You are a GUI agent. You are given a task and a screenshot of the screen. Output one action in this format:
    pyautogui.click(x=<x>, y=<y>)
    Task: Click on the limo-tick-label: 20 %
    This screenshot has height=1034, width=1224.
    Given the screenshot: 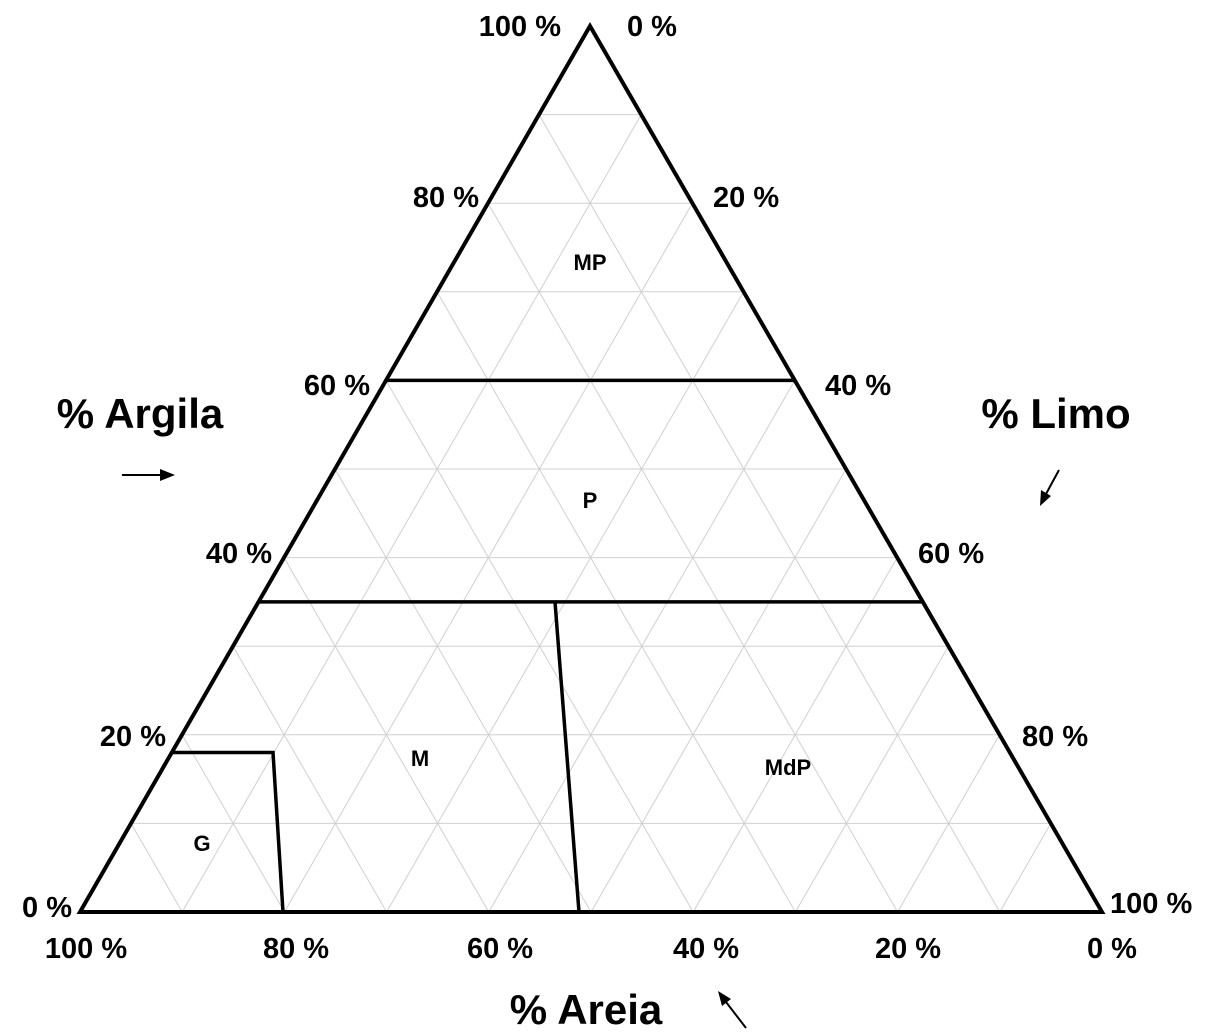 What is the action you would take?
    pyautogui.click(x=746, y=198)
    